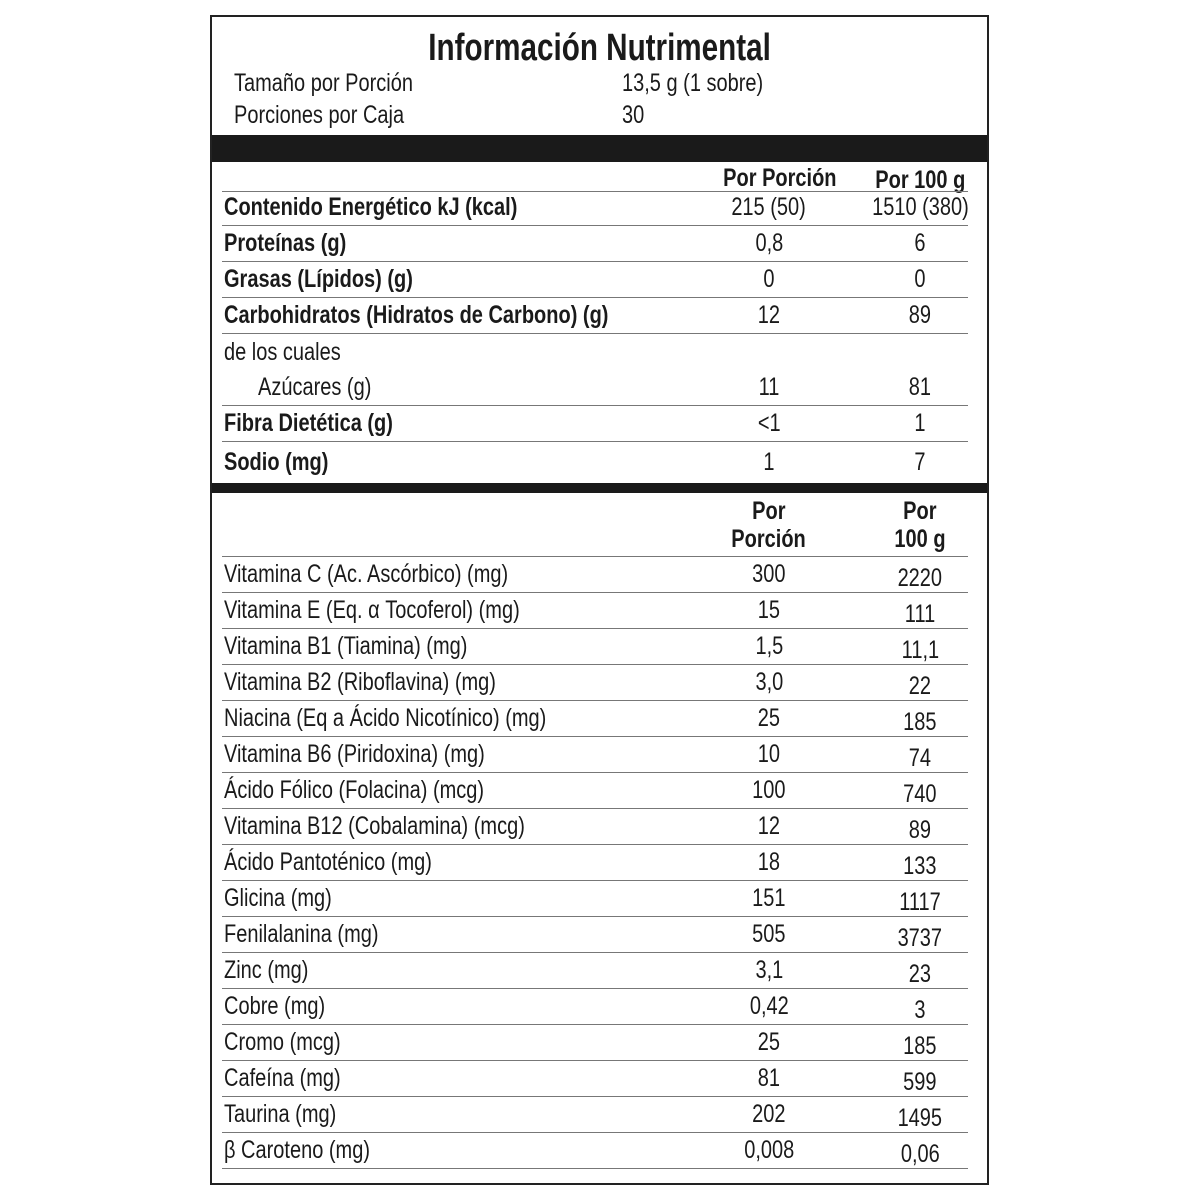 The width and height of the screenshot is (1200, 1200). Describe the element at coordinates (595, 971) in the screenshot. I see `table-row: Zinc (mg) 3,1 23` at that location.